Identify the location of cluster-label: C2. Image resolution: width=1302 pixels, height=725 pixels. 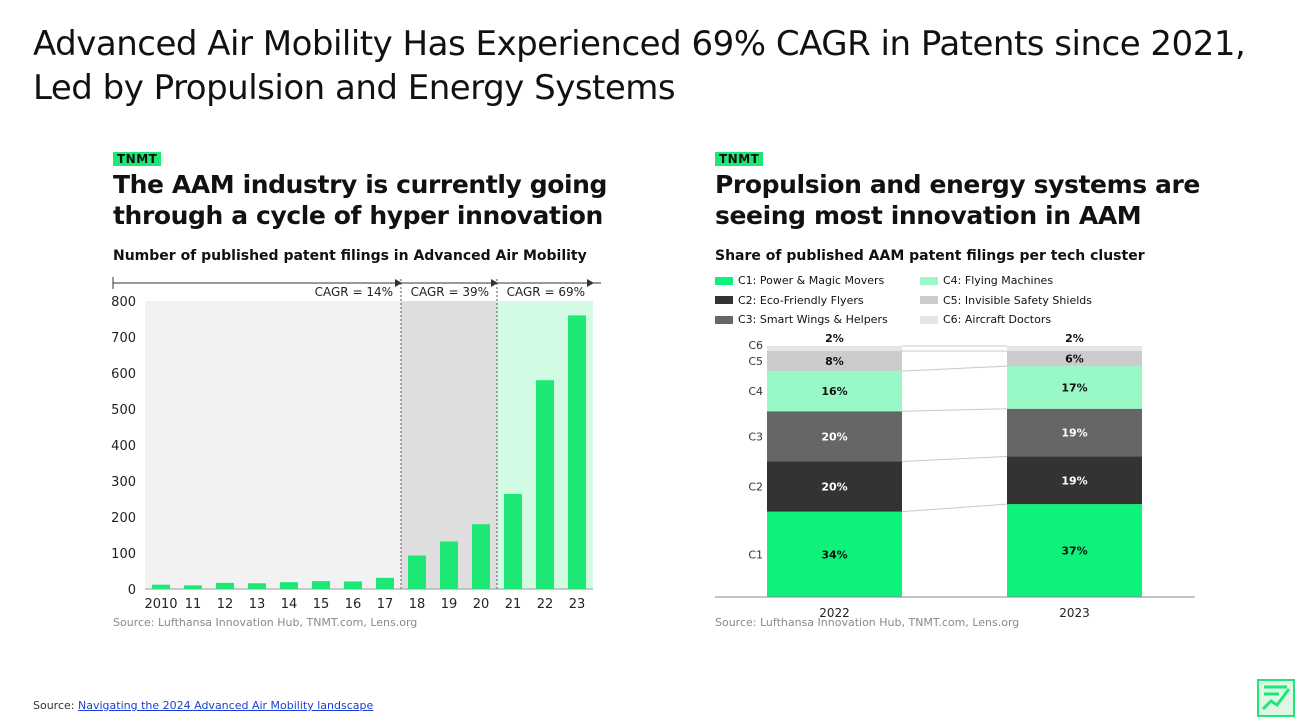
(755, 487).